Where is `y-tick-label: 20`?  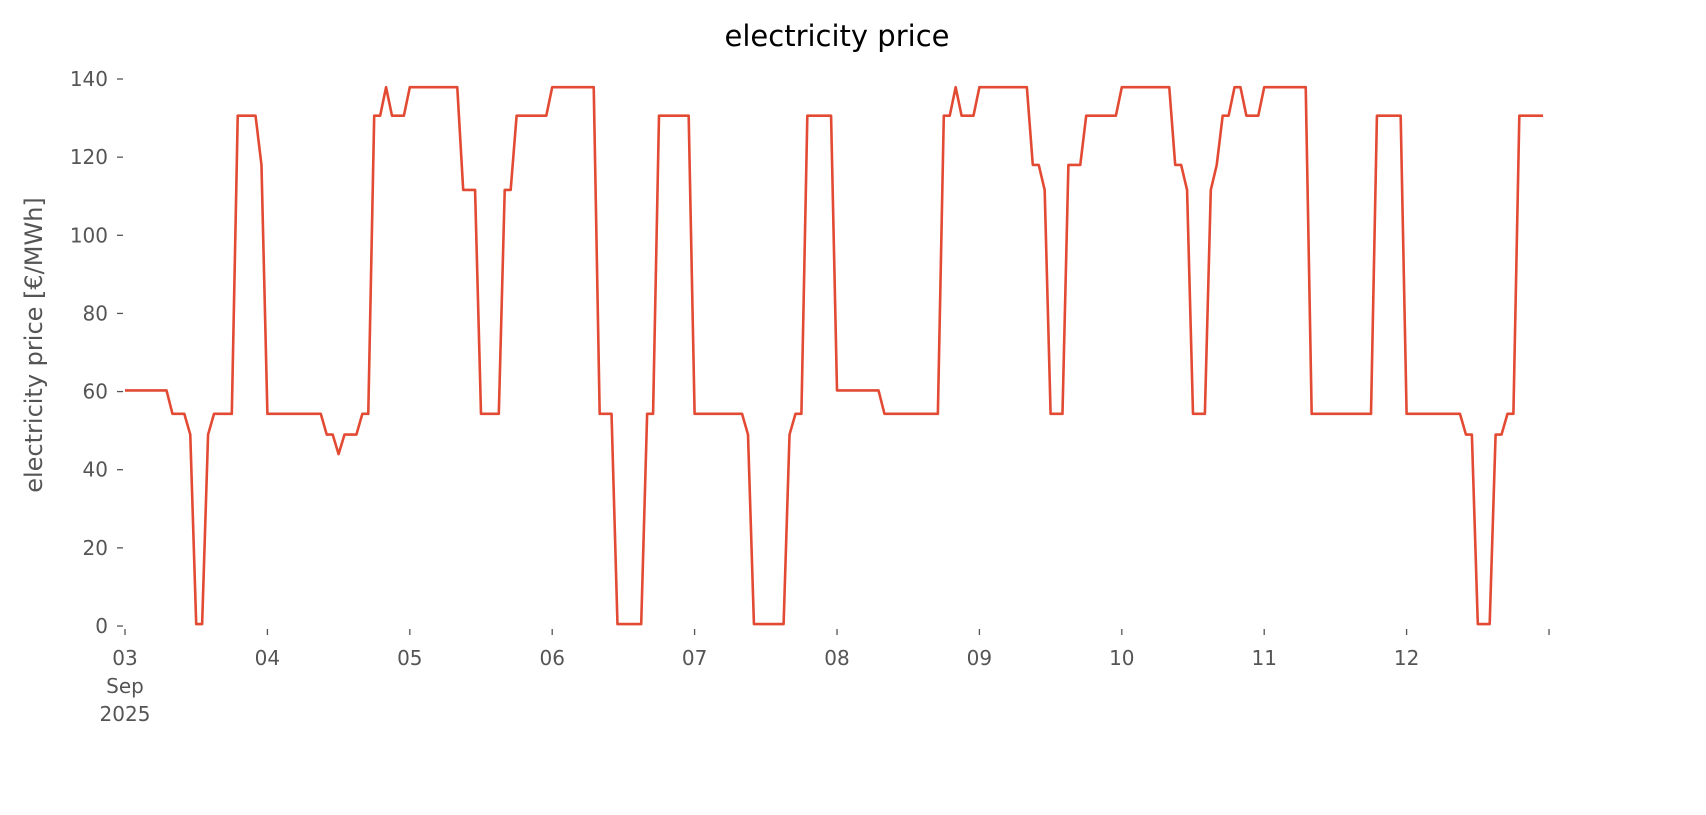 y-tick-label: 20 is located at coordinates (95, 548).